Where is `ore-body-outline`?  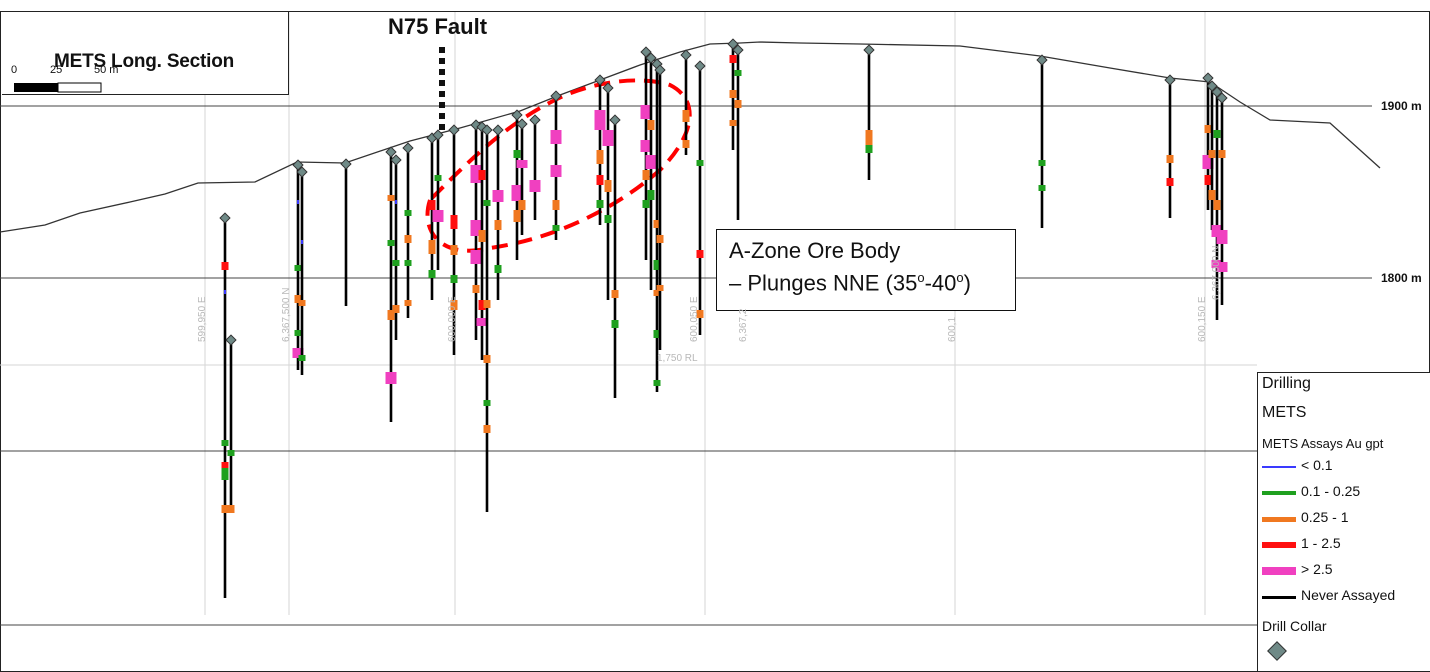
ore-body-outline is located at coordinates (558, 165).